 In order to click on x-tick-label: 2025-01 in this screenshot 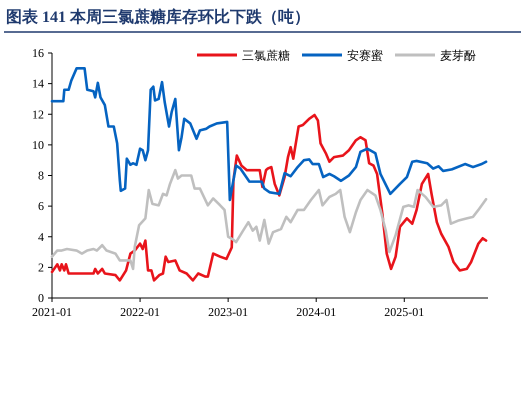, I will do `click(404, 312)`.